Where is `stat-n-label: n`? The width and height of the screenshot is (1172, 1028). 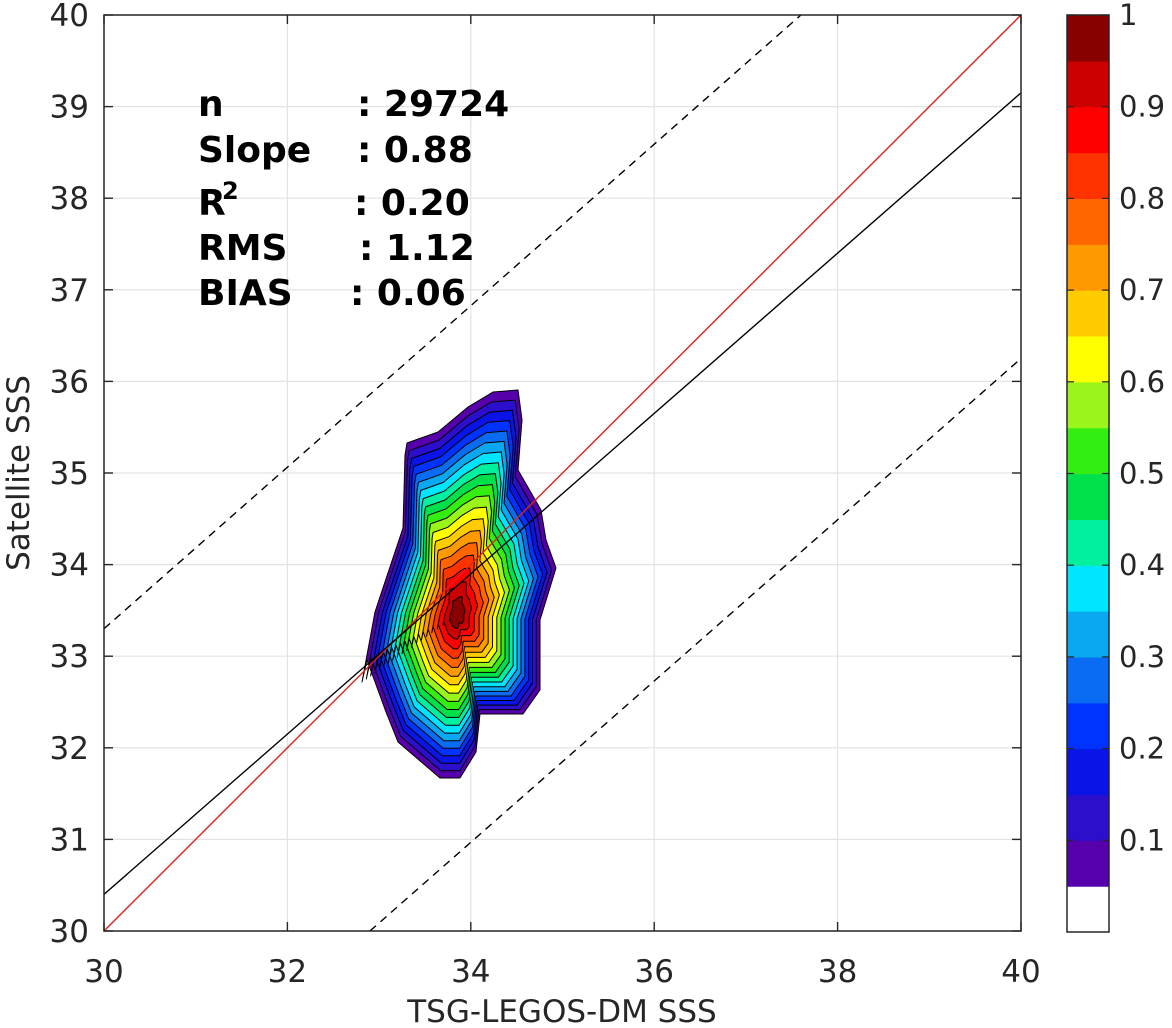
stat-n-label: n is located at coordinates (211, 104).